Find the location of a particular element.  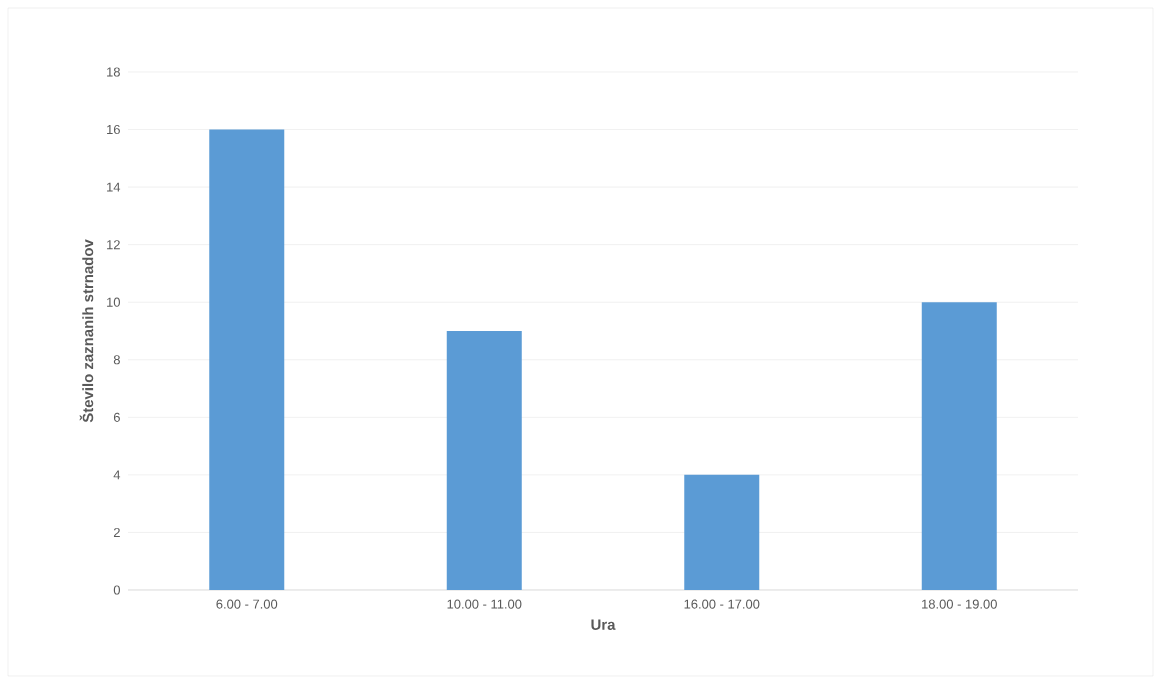

x-tick-label: 18.00 - 19.00 is located at coordinates (959, 604).